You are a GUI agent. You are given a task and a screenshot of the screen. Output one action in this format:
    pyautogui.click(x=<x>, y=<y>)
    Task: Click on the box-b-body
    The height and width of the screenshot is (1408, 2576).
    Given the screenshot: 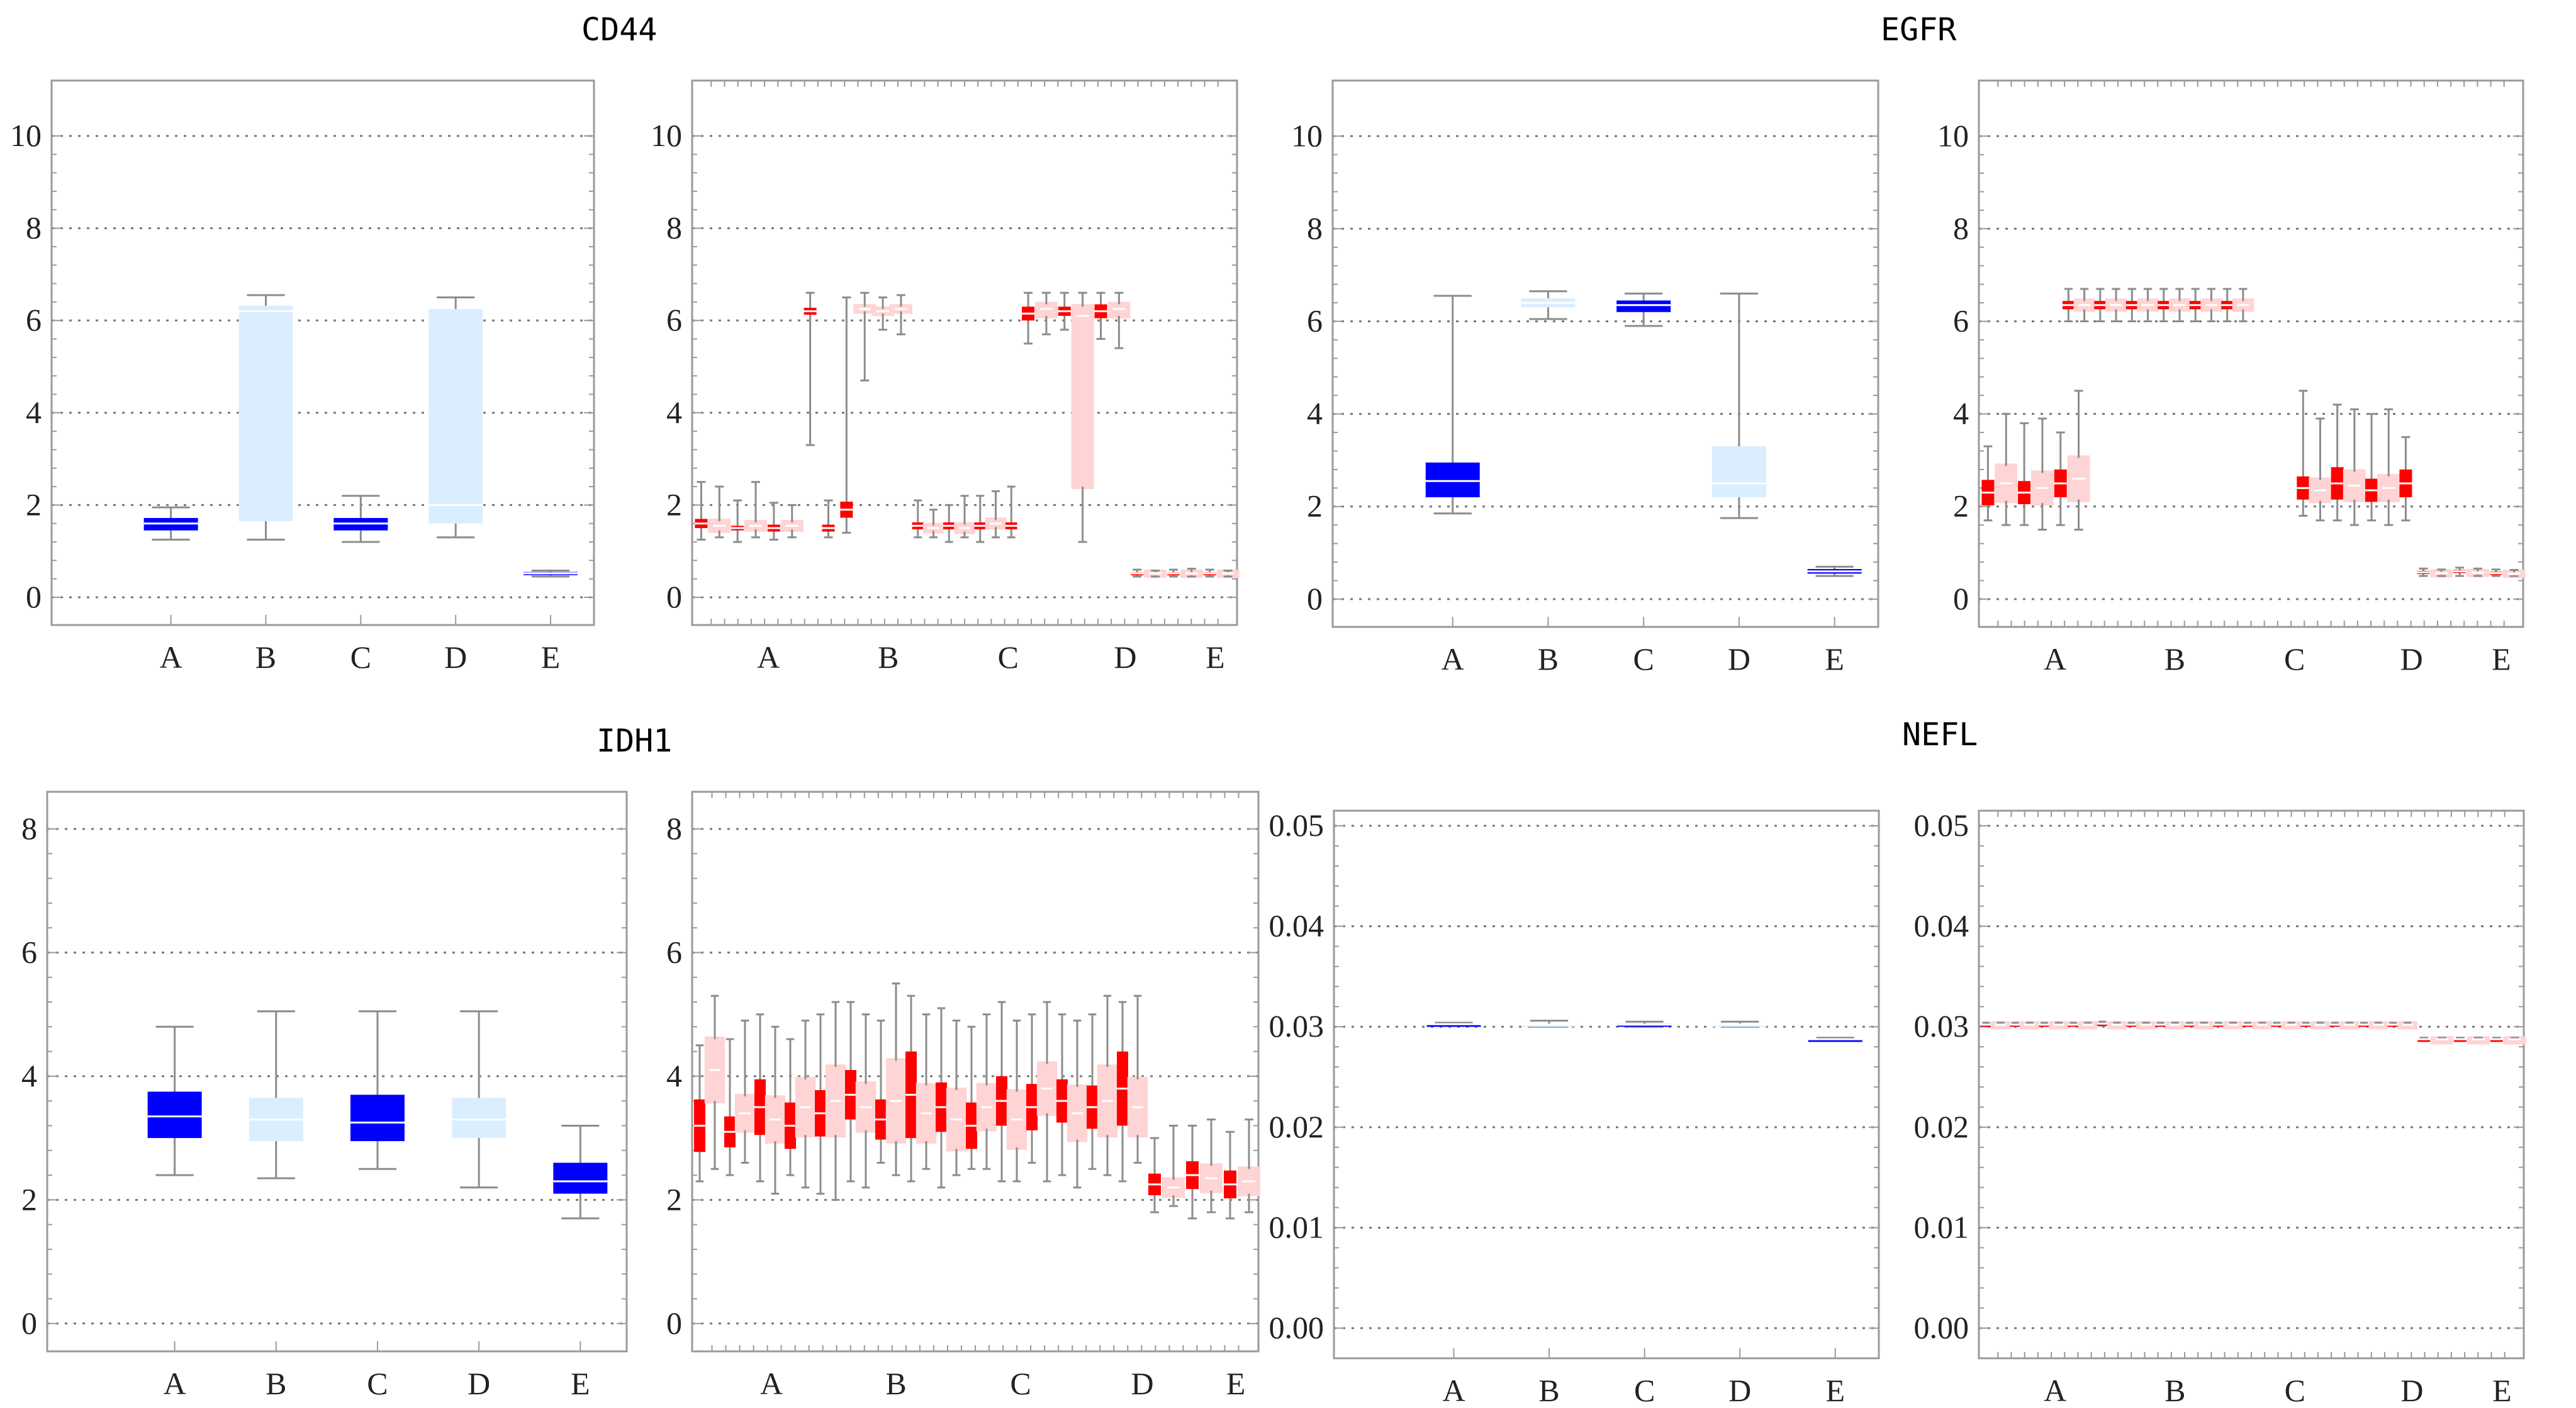 What is the action you would take?
    pyautogui.click(x=265, y=414)
    